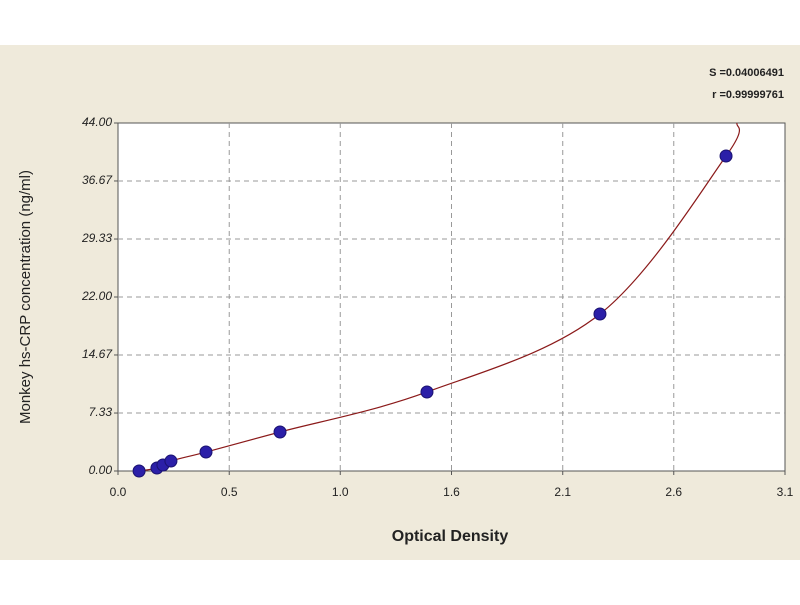 Image resolution: width=800 pixels, height=605 pixels. What do you see at coordinates (340, 492) in the screenshot?
I see `x-tick-label: 1.0` at bounding box center [340, 492].